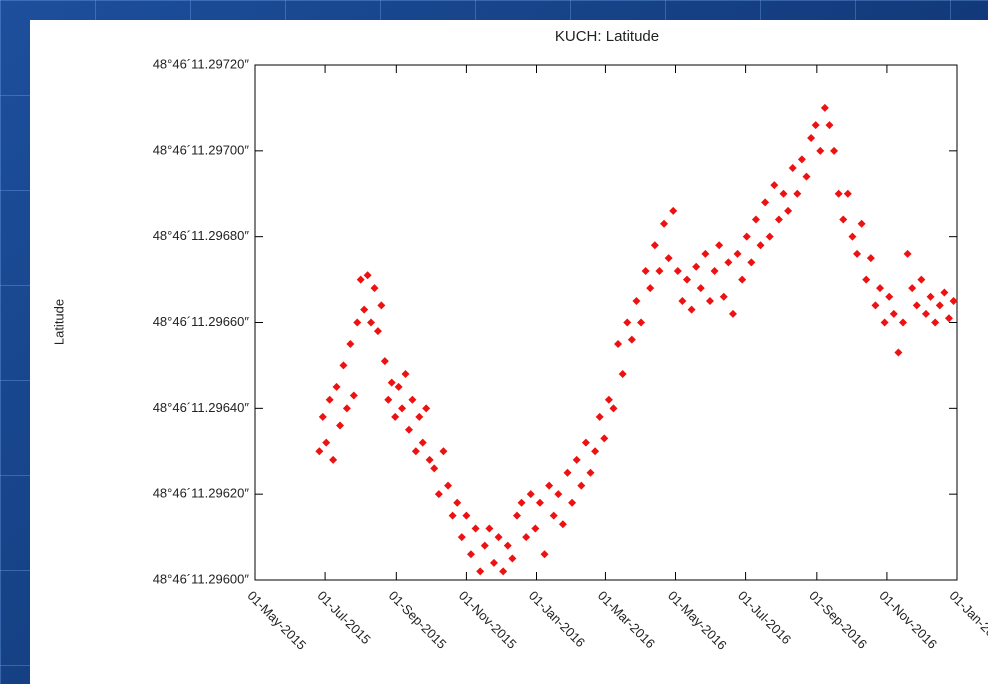 Image resolution: width=988 pixels, height=684 pixels. I want to click on x-tick-label: 01-Sep-2016, so click(838, 620).